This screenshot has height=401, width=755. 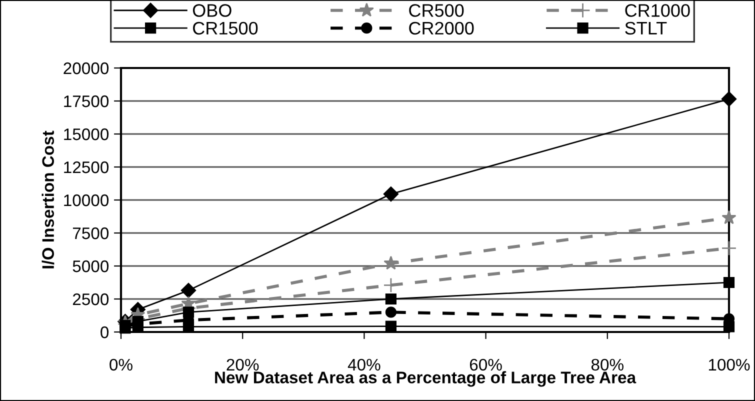 What do you see at coordinates (90, 266) in the screenshot?
I see `y-tick-label: 5000` at bounding box center [90, 266].